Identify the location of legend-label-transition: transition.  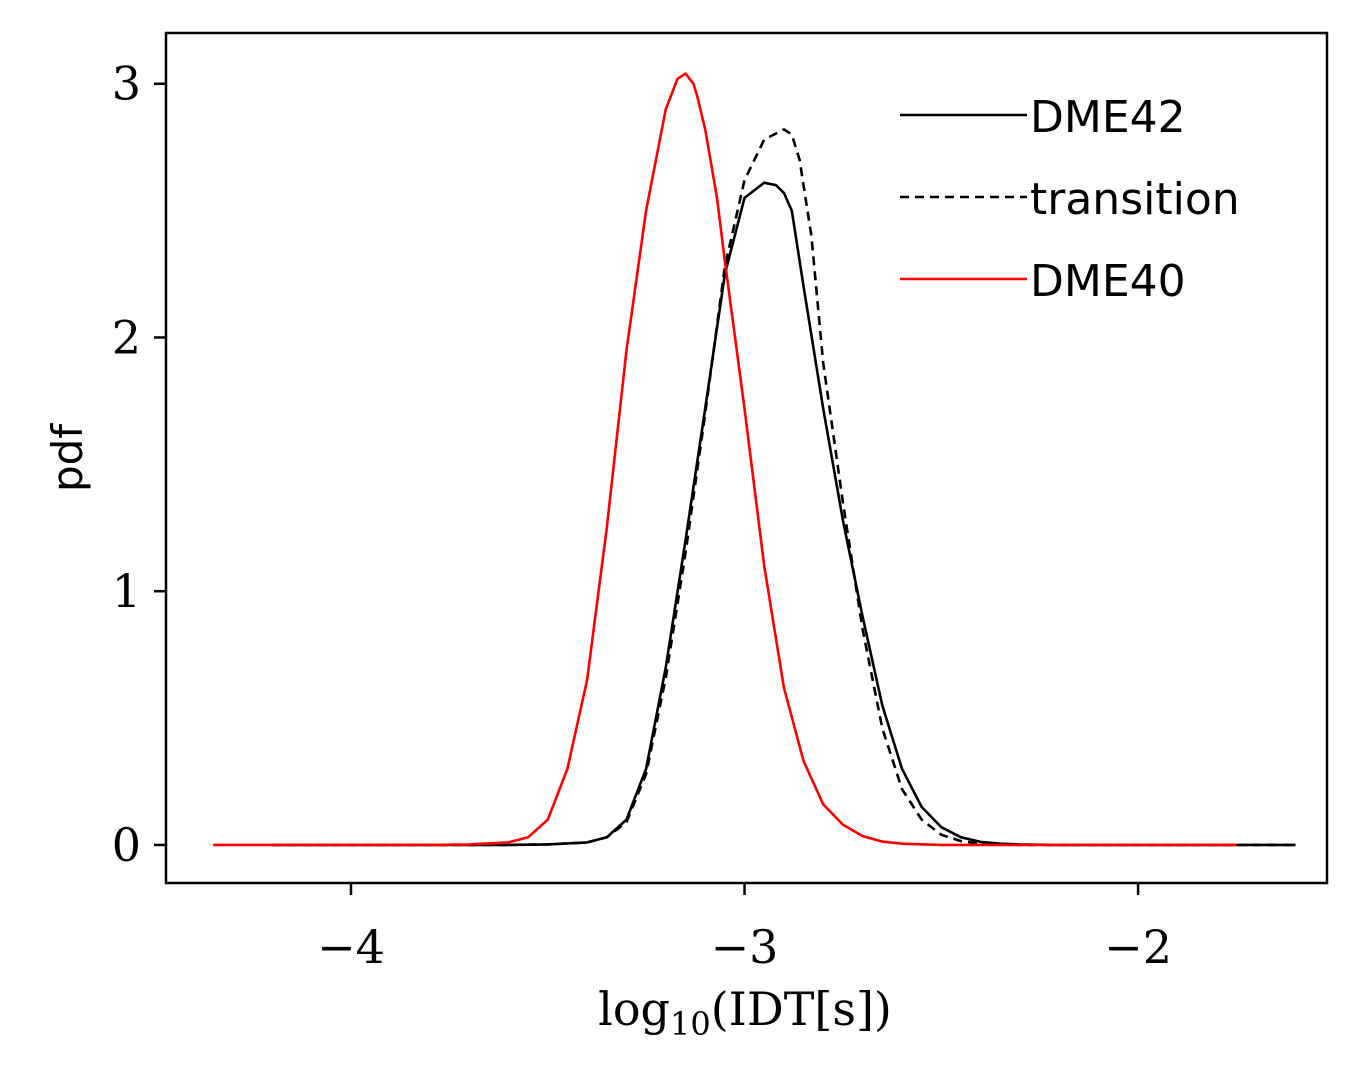
(1135, 199).